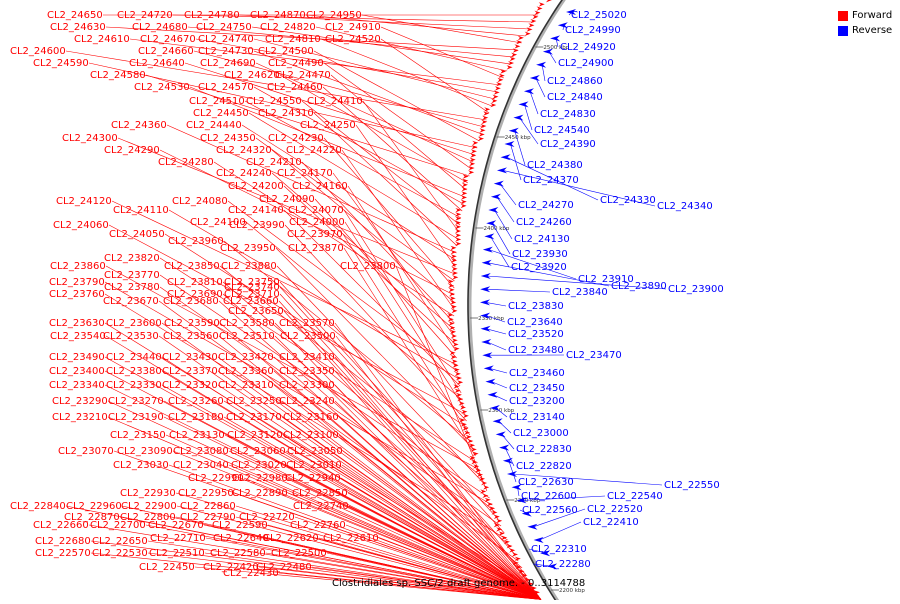  I want to click on forward-gene-label: CL2_23060, so click(258, 451).